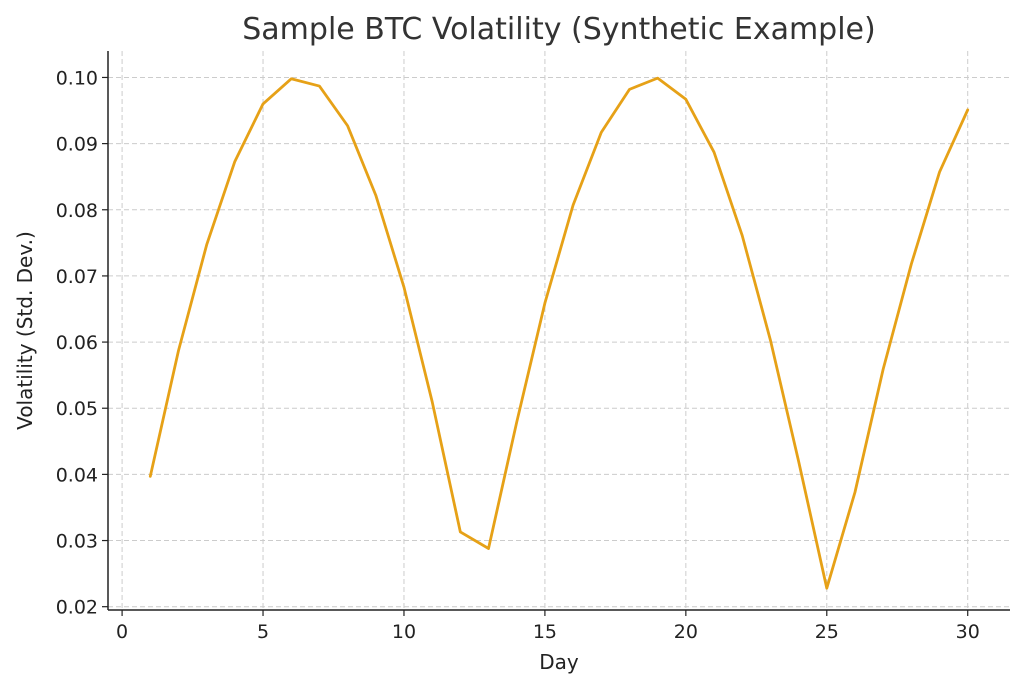 Image resolution: width=1024 pixels, height=689 pixels. What do you see at coordinates (77, 343) in the screenshot?
I see `y-tick-label: 0.06` at bounding box center [77, 343].